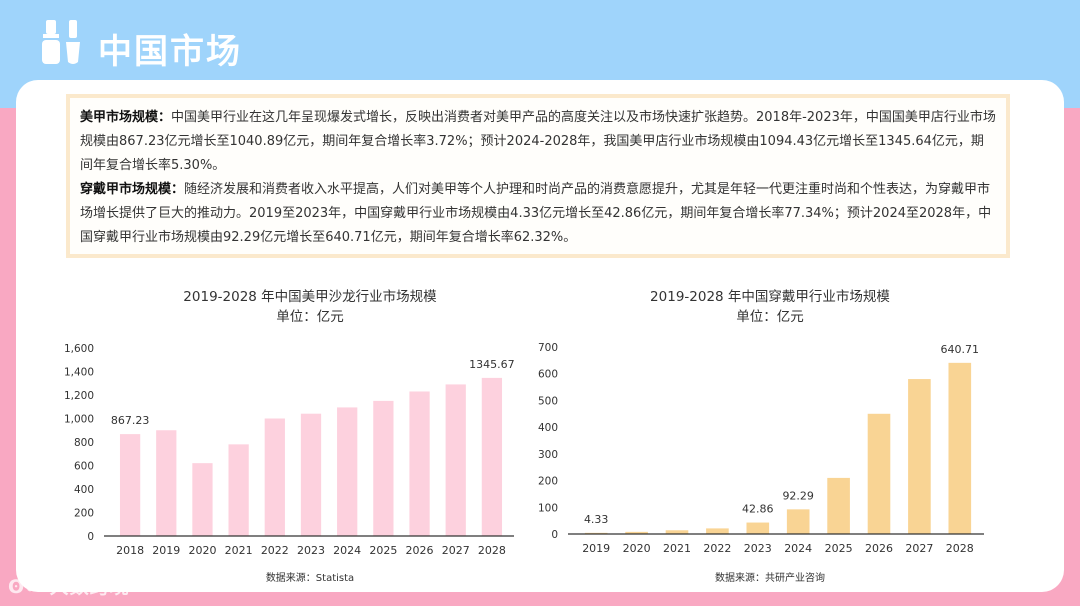 The height and width of the screenshot is (606, 1080). Describe the element at coordinates (84, 467) in the screenshot. I see `chart1-y-tick: 600` at that location.